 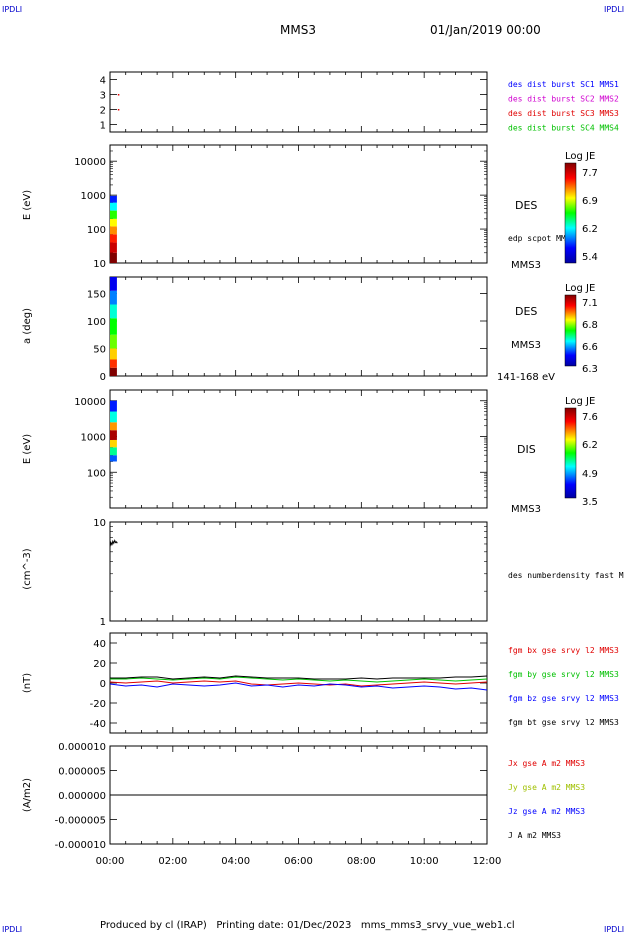 What do you see at coordinates (563, 113) in the screenshot?
I see `legend-entry: des dist burst SC3 MMS3` at bounding box center [563, 113].